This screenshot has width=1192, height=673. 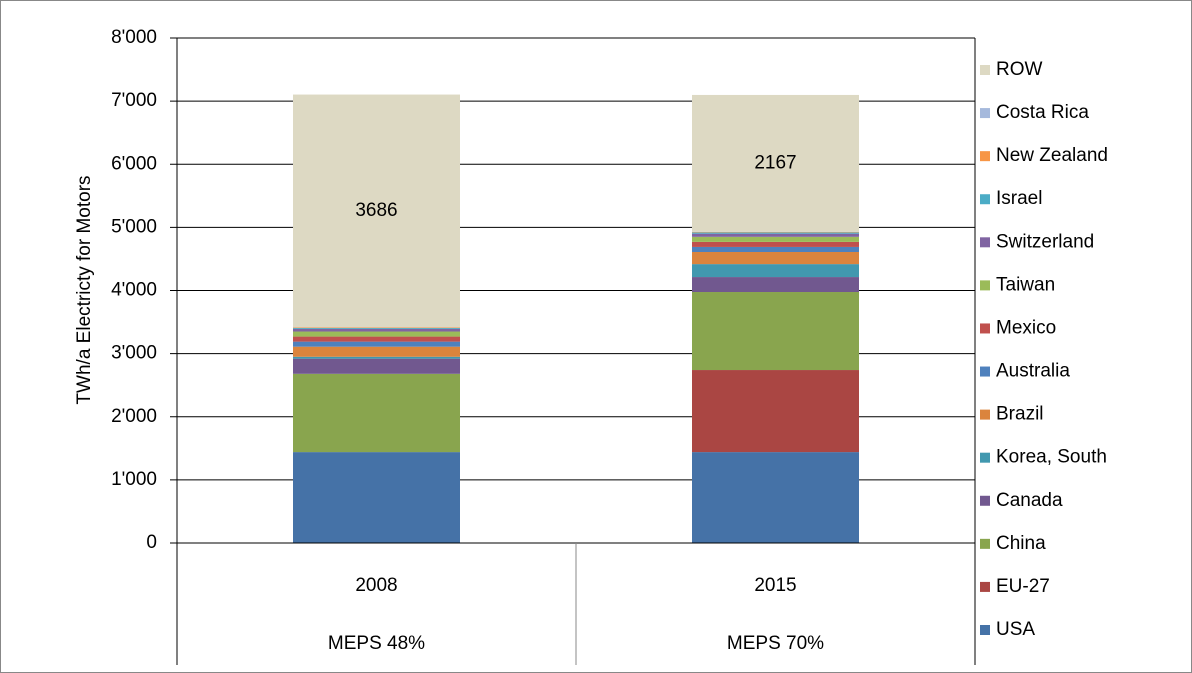 I want to click on legend-label: China, so click(x=1021, y=543).